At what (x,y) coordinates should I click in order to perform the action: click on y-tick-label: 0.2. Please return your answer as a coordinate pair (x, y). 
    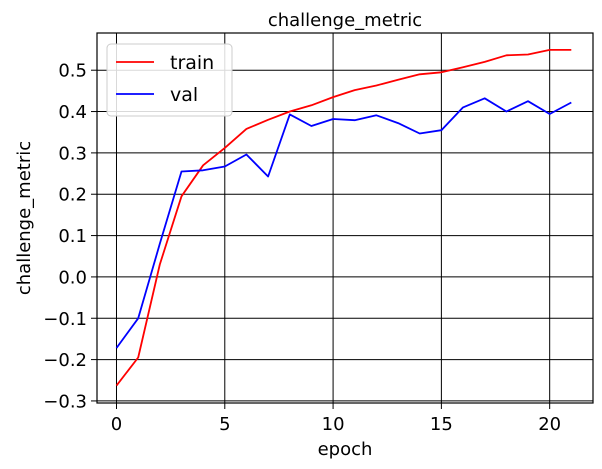
    Looking at the image, I should click on (72, 195).